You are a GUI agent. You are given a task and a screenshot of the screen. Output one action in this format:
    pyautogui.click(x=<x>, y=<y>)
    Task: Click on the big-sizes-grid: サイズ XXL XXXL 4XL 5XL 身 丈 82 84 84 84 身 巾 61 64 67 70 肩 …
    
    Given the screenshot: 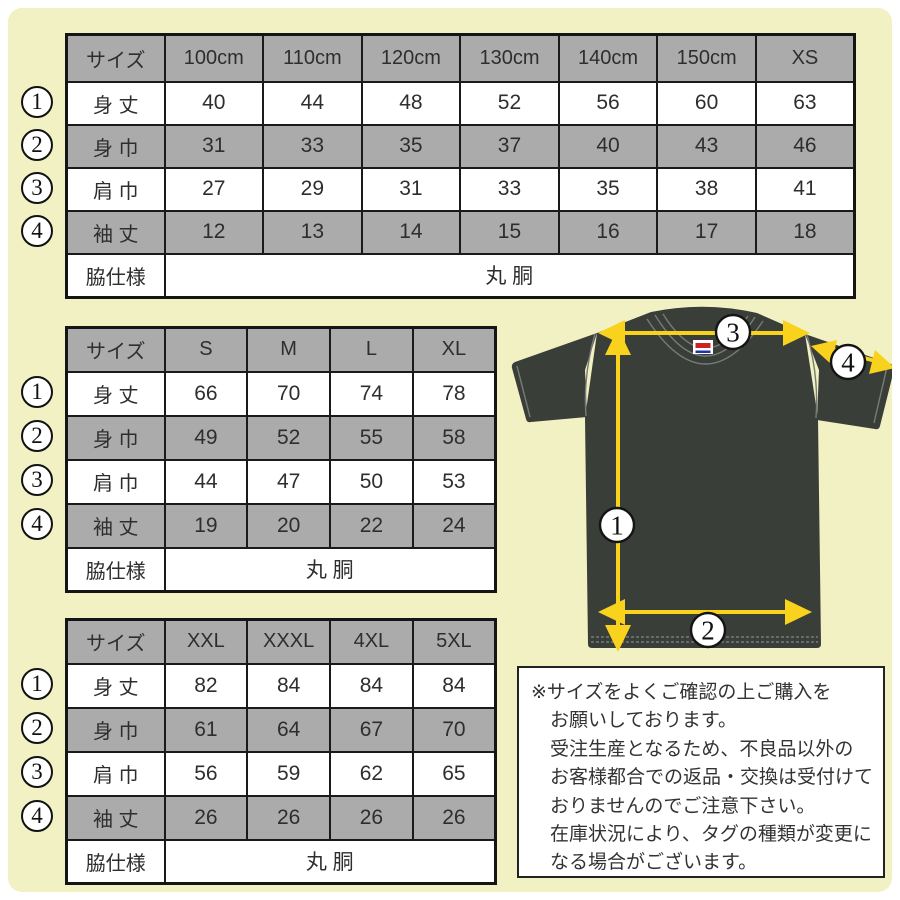 What is the action you would take?
    pyautogui.click(x=281, y=751)
    